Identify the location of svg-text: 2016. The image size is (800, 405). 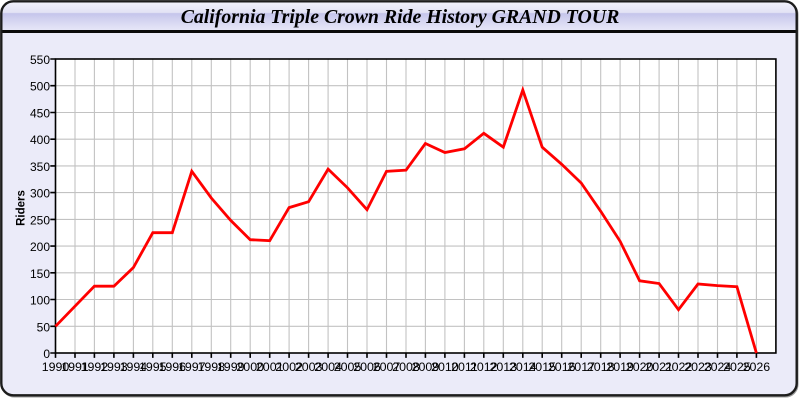
(562, 367).